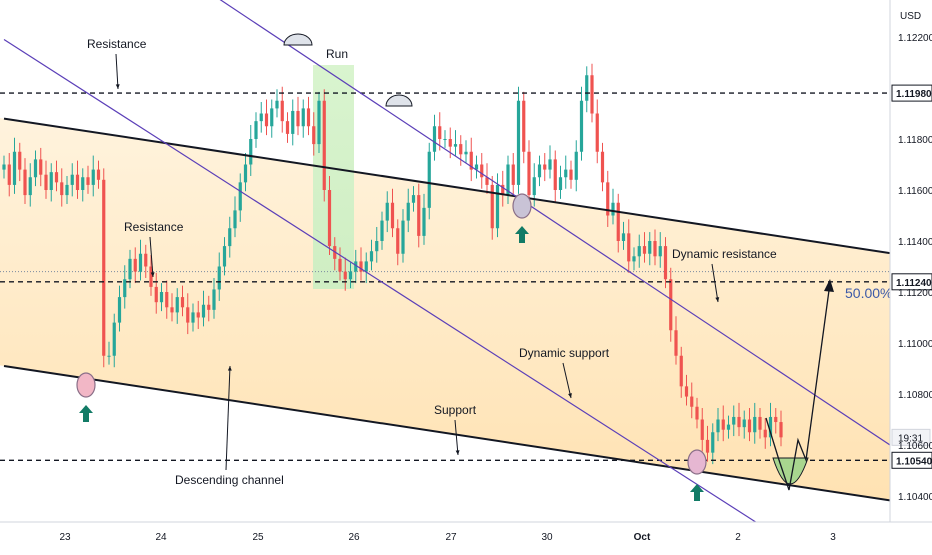 The image size is (932, 555). I want to click on touch-circle-middle, so click(522, 206).